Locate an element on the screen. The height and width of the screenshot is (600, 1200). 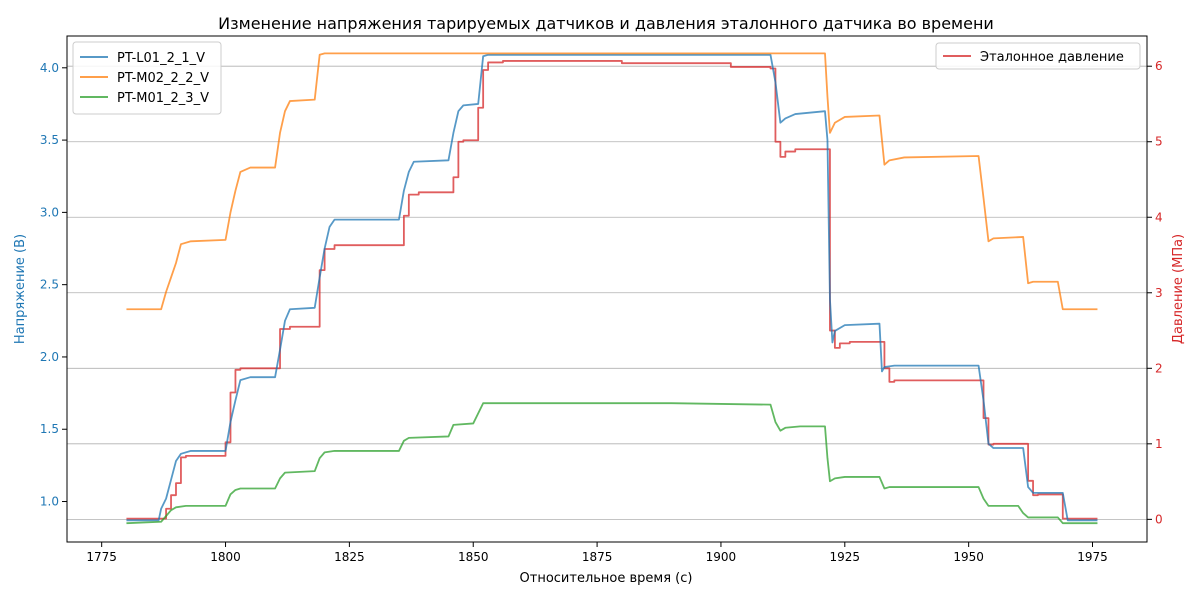
y-tick-label: 2.5 is located at coordinates (49, 285).